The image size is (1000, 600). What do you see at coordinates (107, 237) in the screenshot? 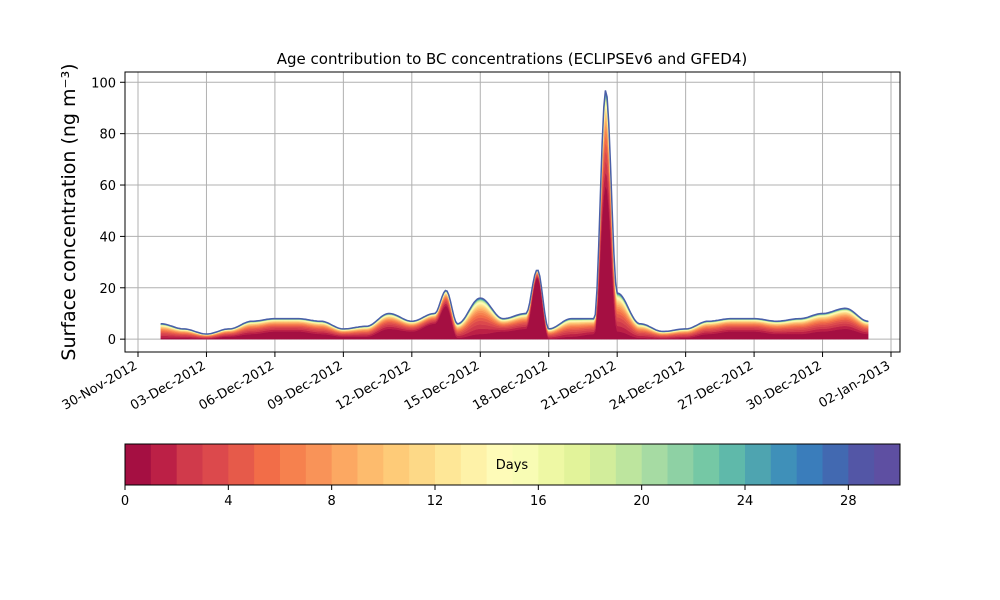
I see `y-tick-label: 40` at bounding box center [107, 237].